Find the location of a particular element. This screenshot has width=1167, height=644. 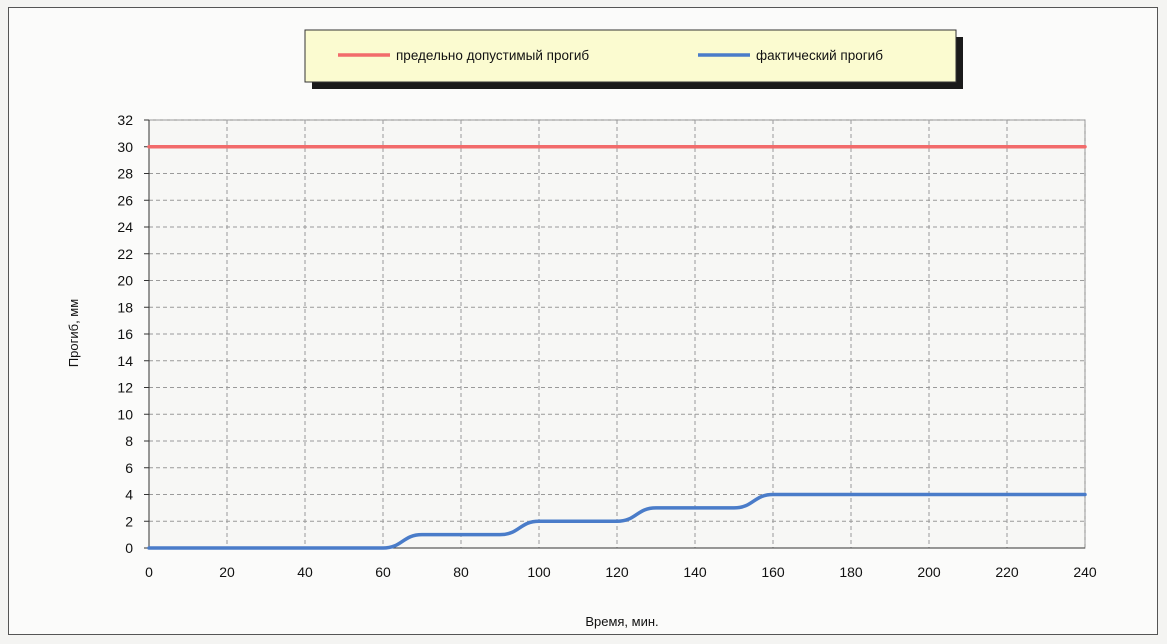

y-tick-label-14: 14 is located at coordinates (125, 361).